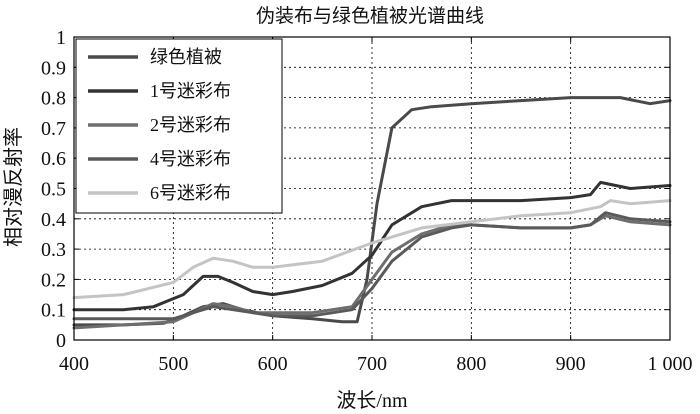  What do you see at coordinates (190, 91) in the screenshot?
I see `legend-entry-label: 1号迷彩布` at bounding box center [190, 91].